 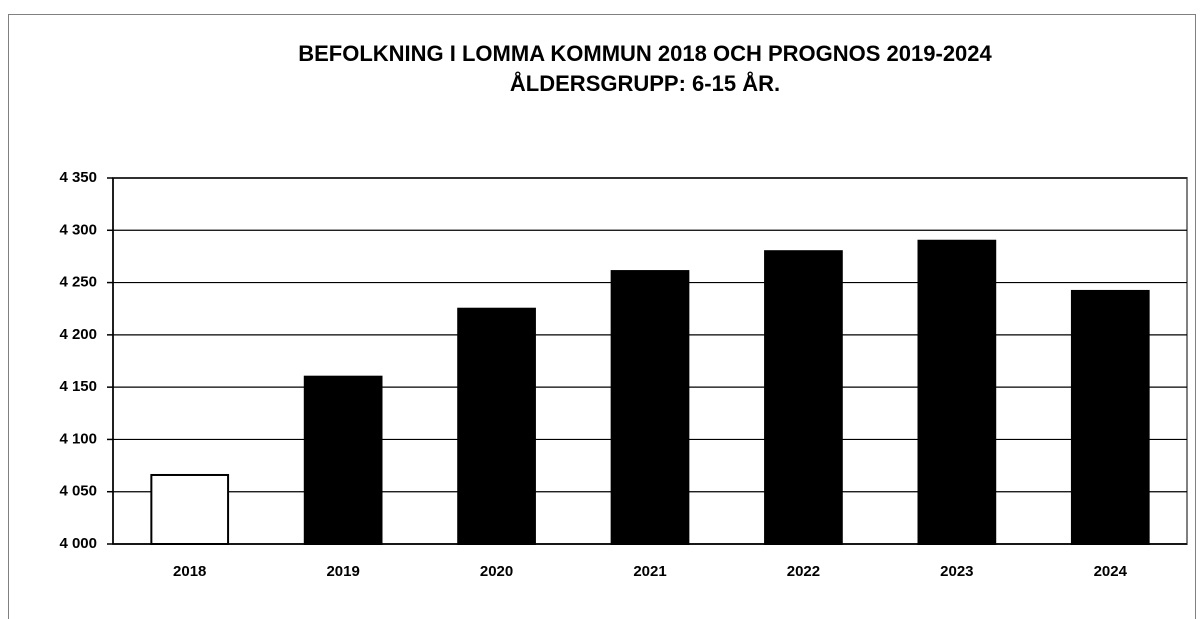 What do you see at coordinates (803, 571) in the screenshot?
I see `x-tick-label: 2022` at bounding box center [803, 571].